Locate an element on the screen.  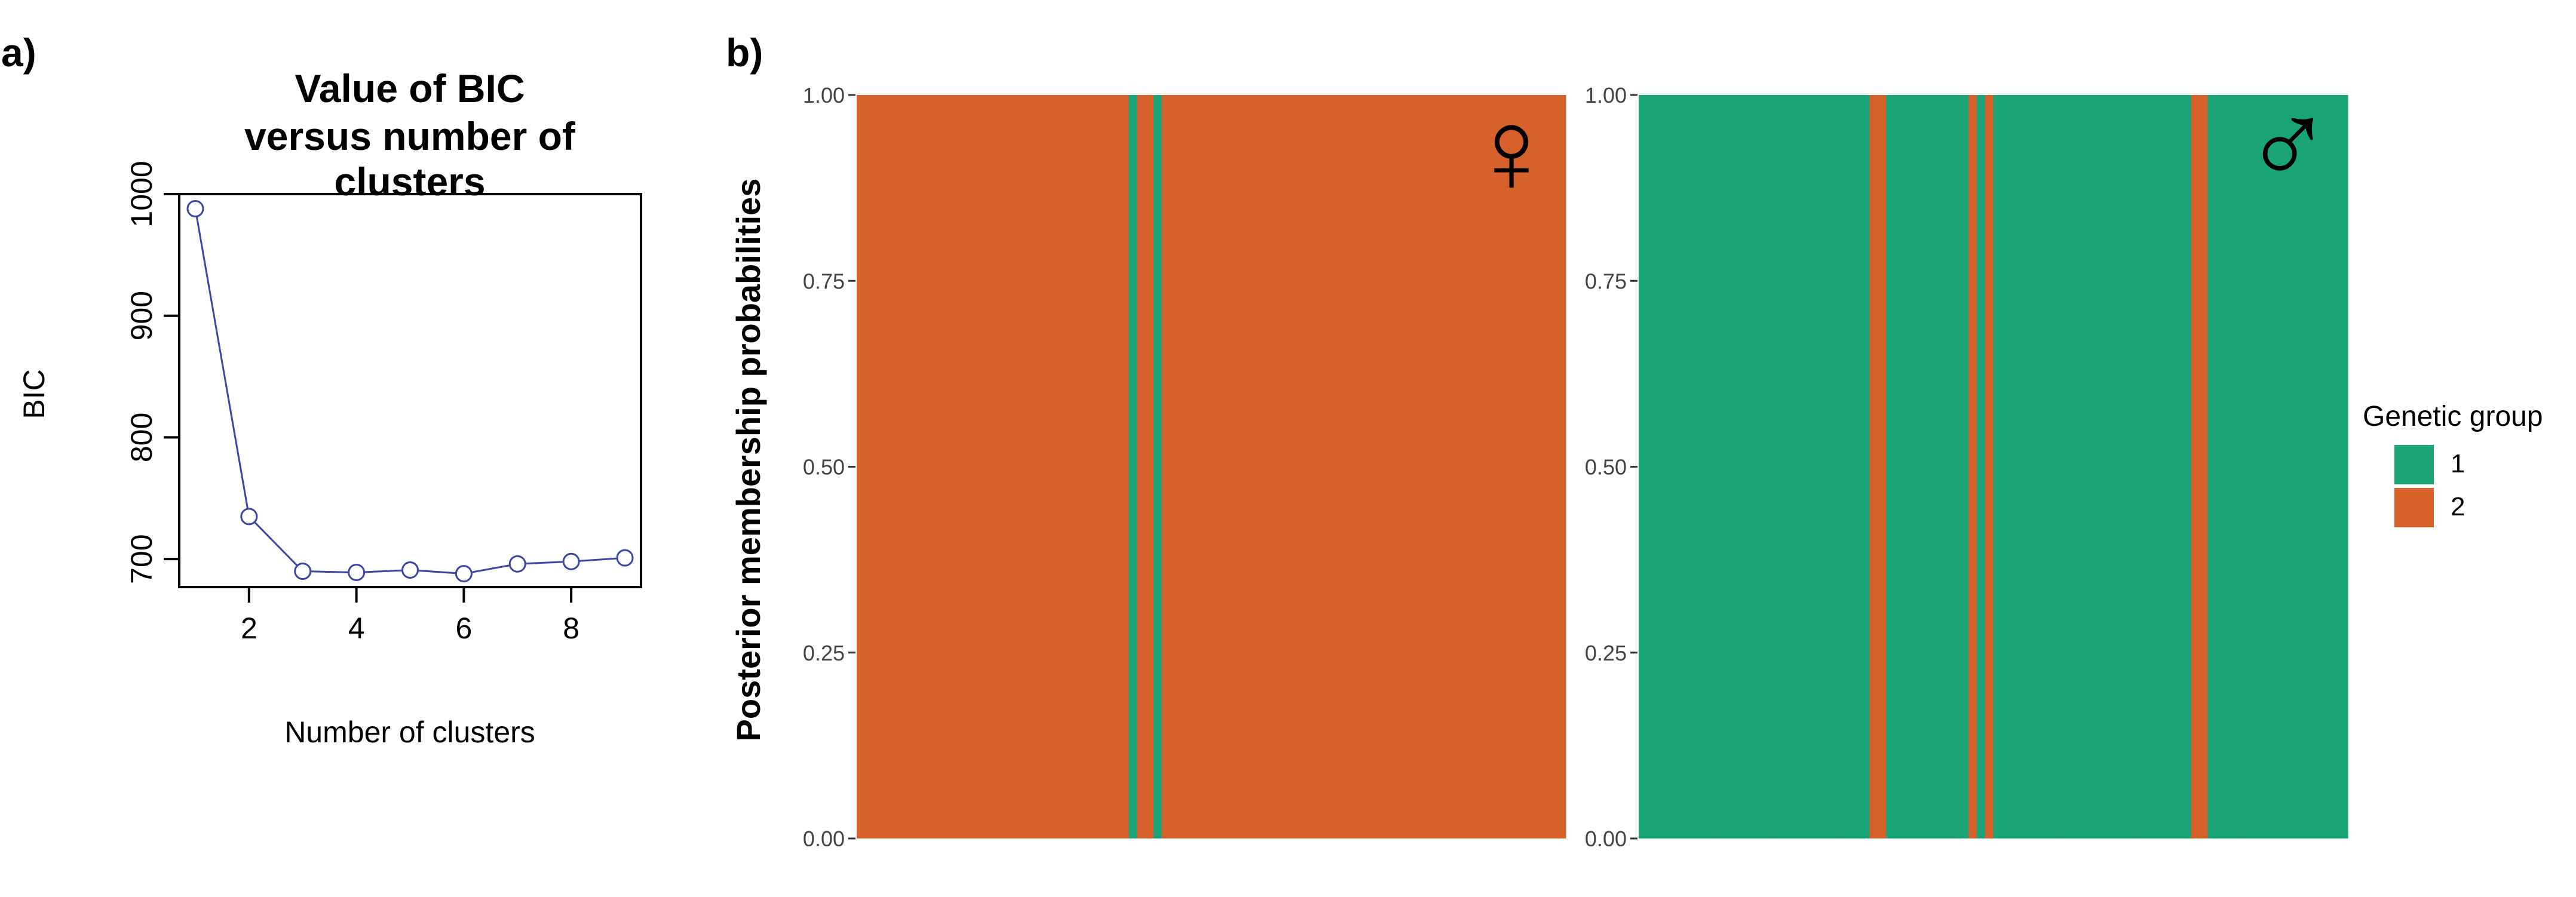
membership-y-tick-label: 0.00 is located at coordinates (824, 839).